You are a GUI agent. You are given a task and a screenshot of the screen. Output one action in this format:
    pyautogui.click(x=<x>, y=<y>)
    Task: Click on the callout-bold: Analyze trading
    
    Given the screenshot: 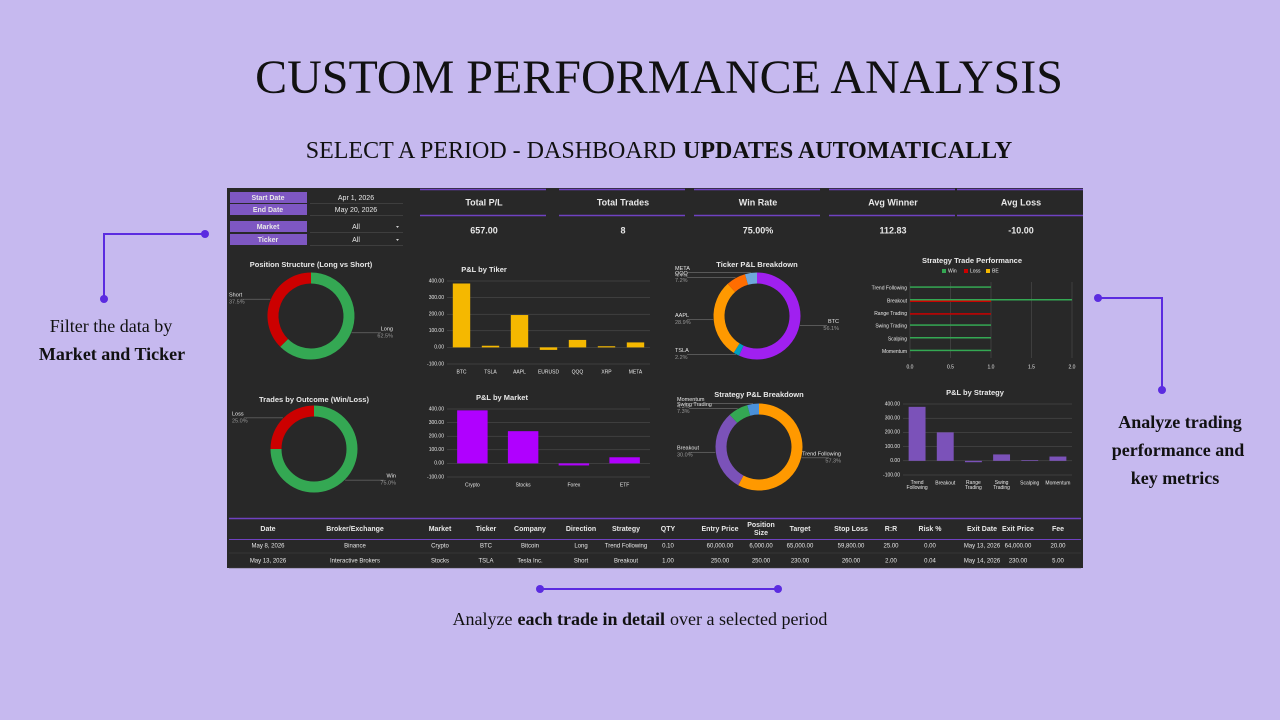 What is the action you would take?
    pyautogui.click(x=1180, y=422)
    